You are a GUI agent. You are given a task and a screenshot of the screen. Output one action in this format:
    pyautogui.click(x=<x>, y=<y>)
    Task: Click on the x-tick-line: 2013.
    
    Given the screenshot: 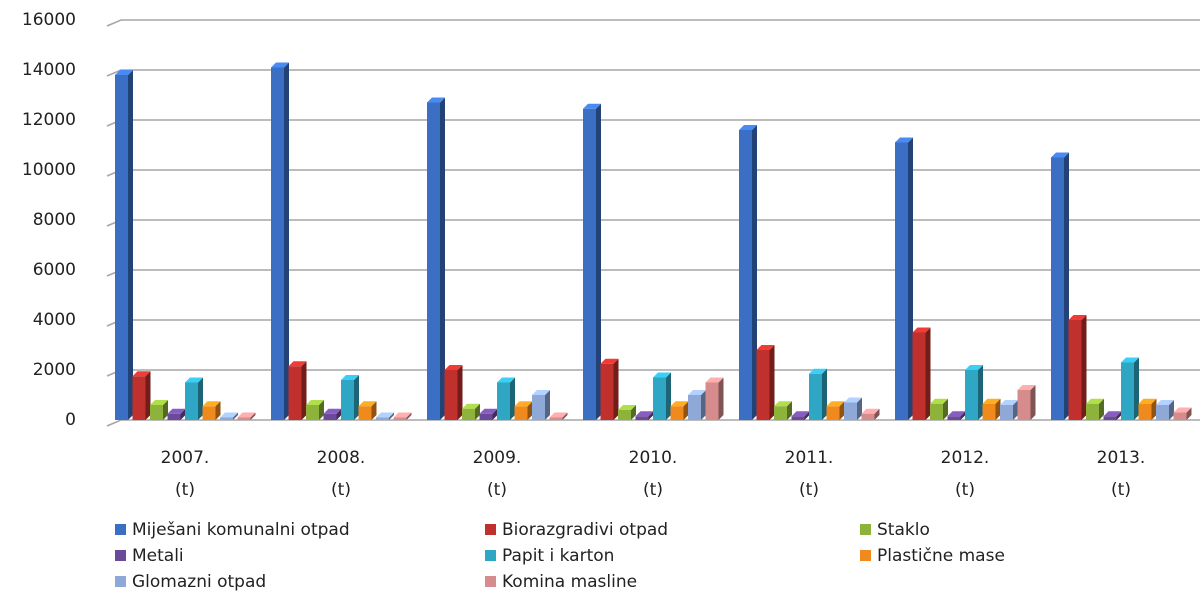 What is the action you would take?
    pyautogui.click(x=1121, y=458)
    